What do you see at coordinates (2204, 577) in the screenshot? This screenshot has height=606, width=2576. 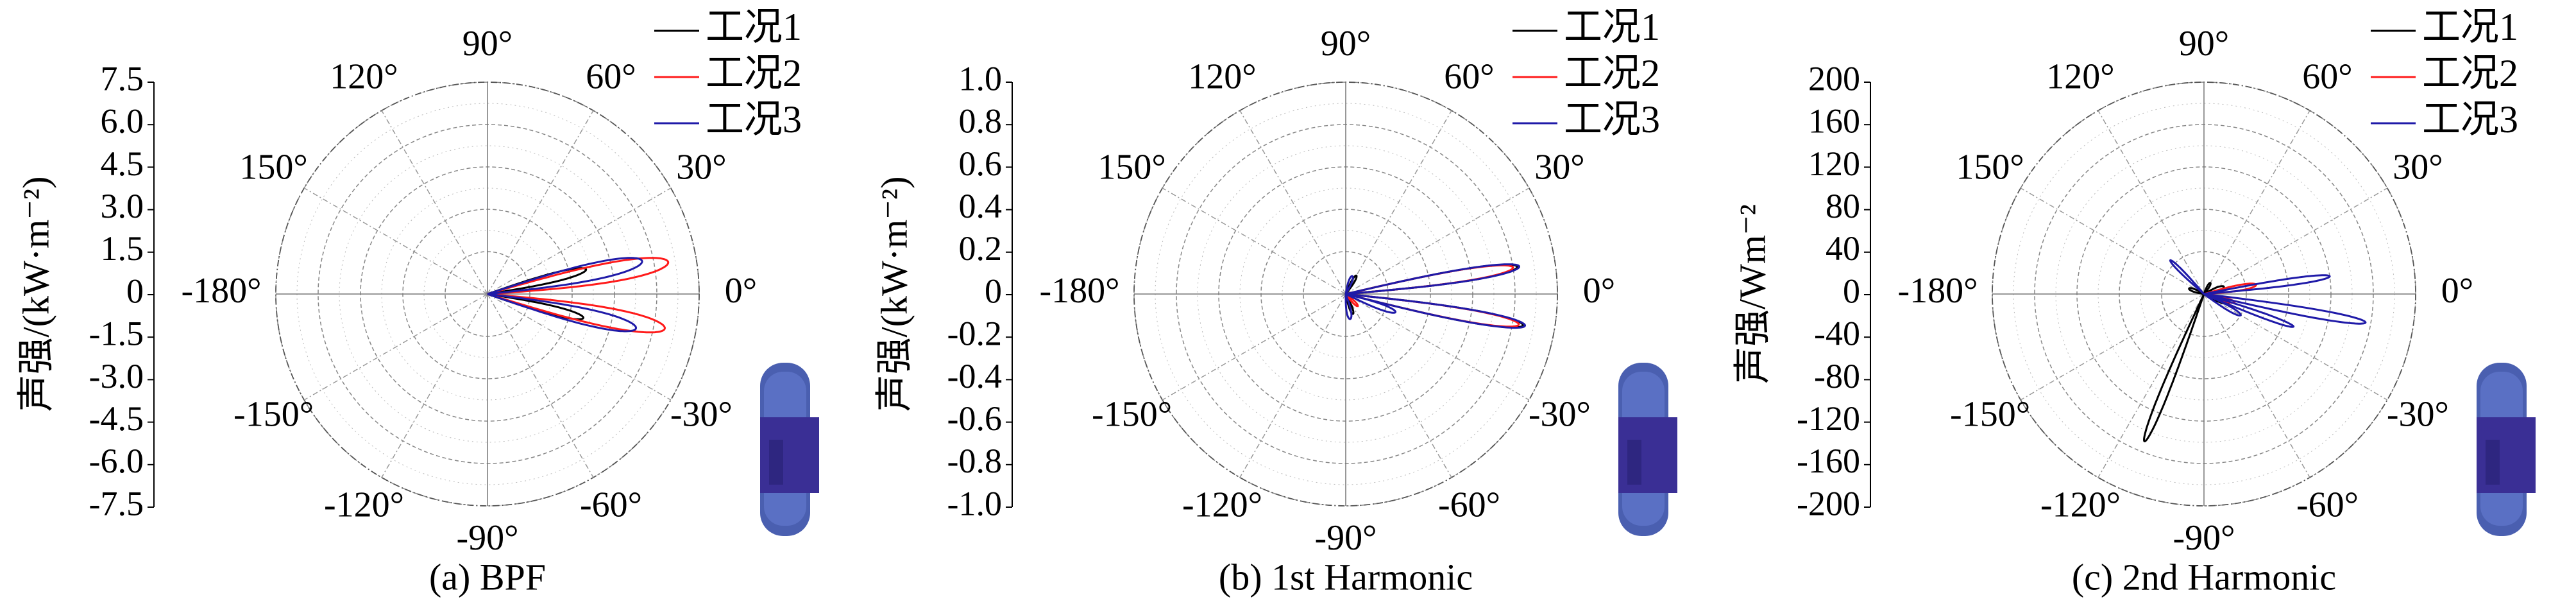 I see `chart-caption: (c) 2nd Harmonic` at bounding box center [2204, 577].